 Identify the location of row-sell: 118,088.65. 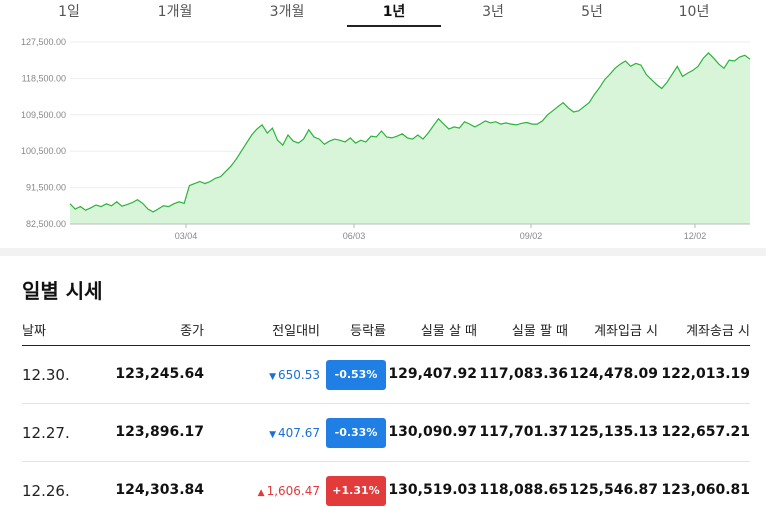
(523, 490).